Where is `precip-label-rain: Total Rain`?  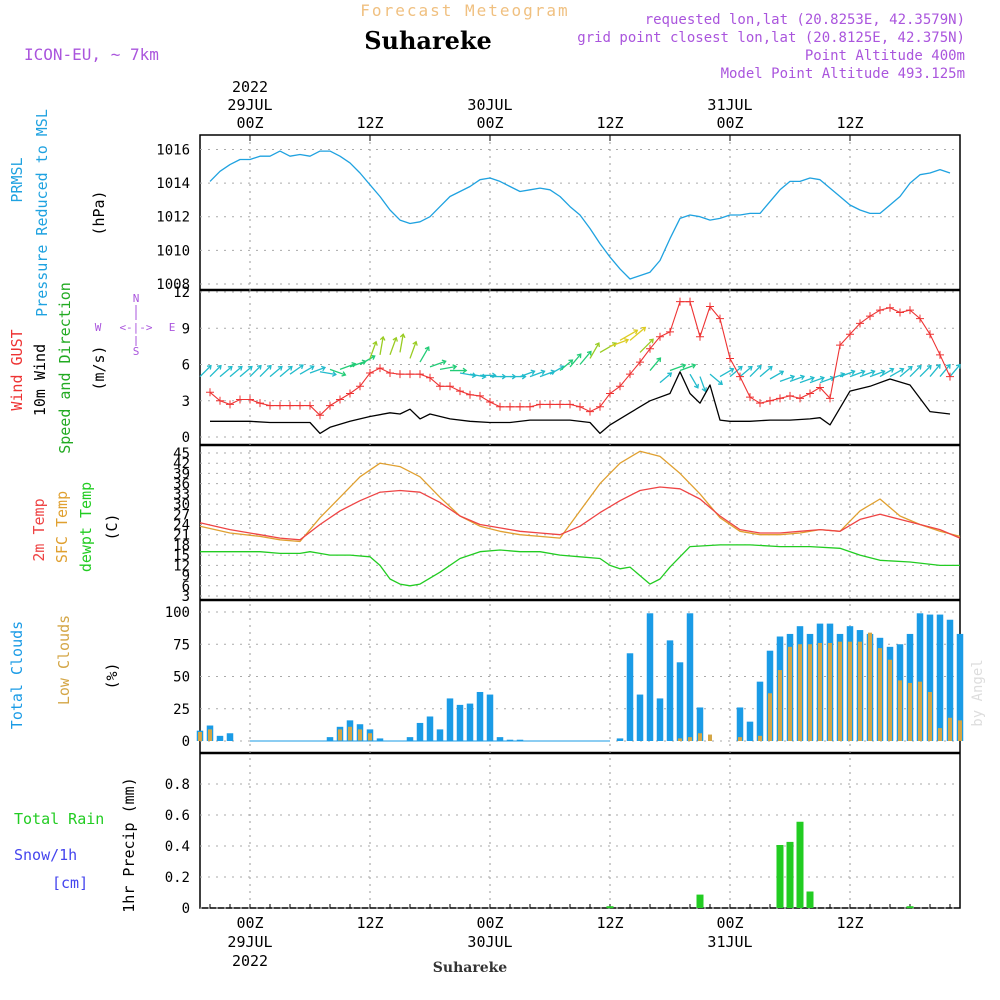
precip-label-rain: Total Rain is located at coordinates (59, 819).